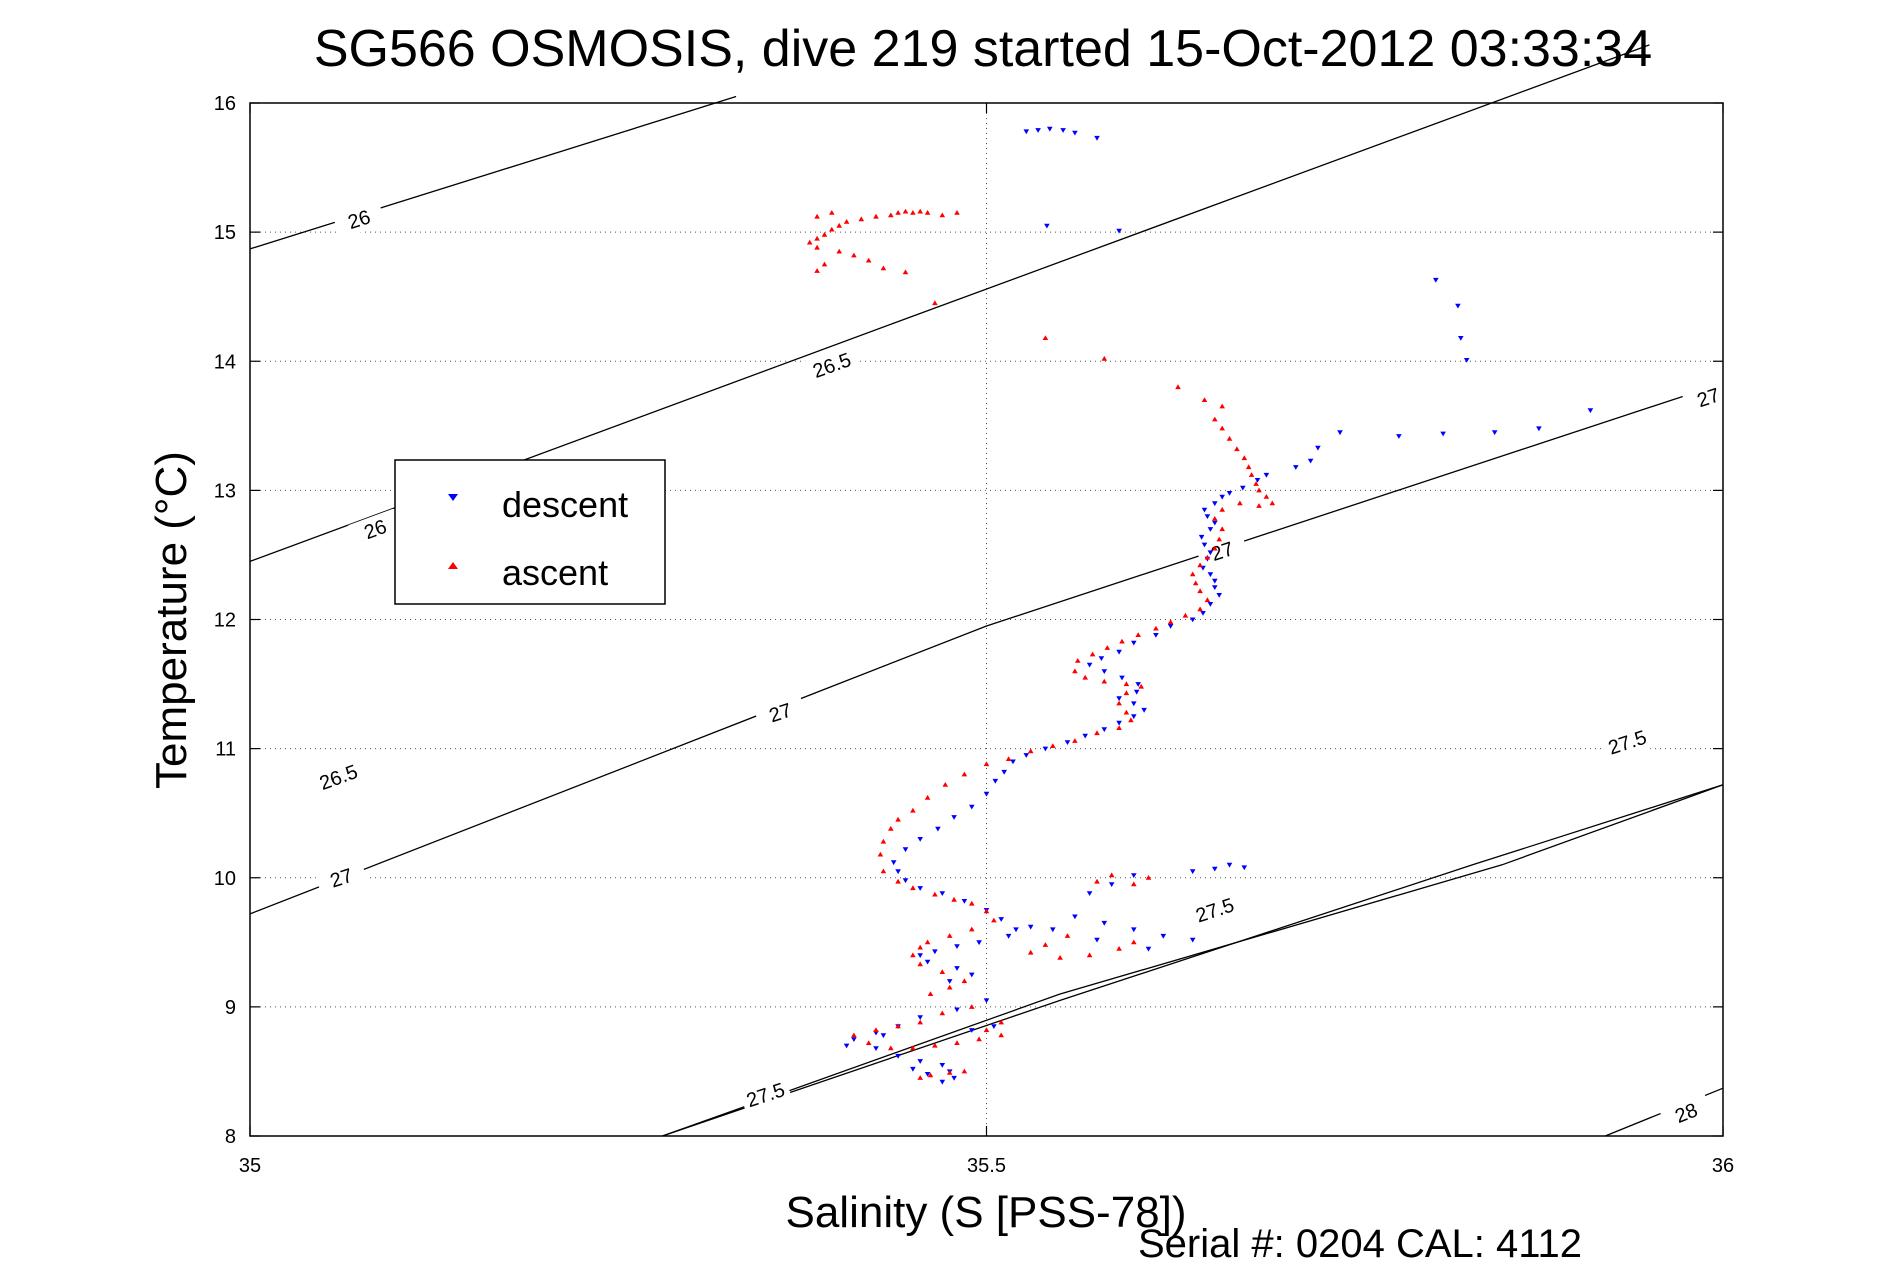  What do you see at coordinates (565, 504) in the screenshot?
I see `legend-descent-label: descent` at bounding box center [565, 504].